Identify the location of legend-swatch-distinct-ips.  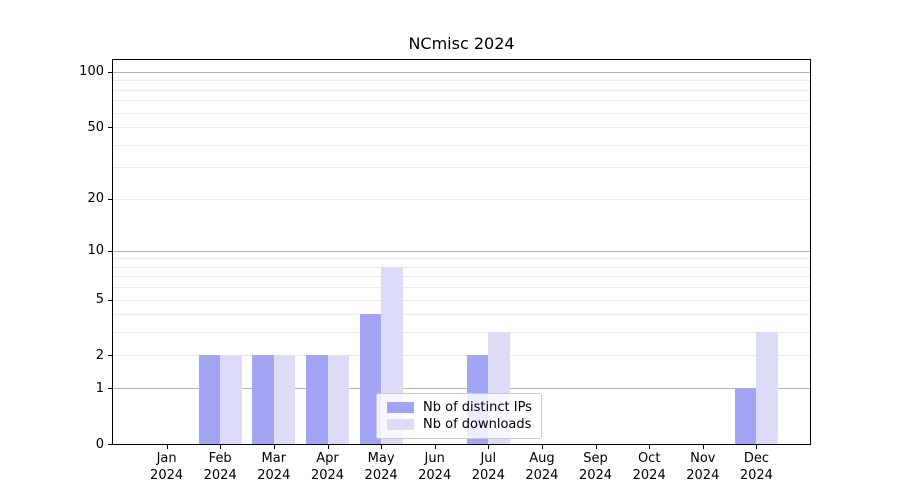
(400, 407).